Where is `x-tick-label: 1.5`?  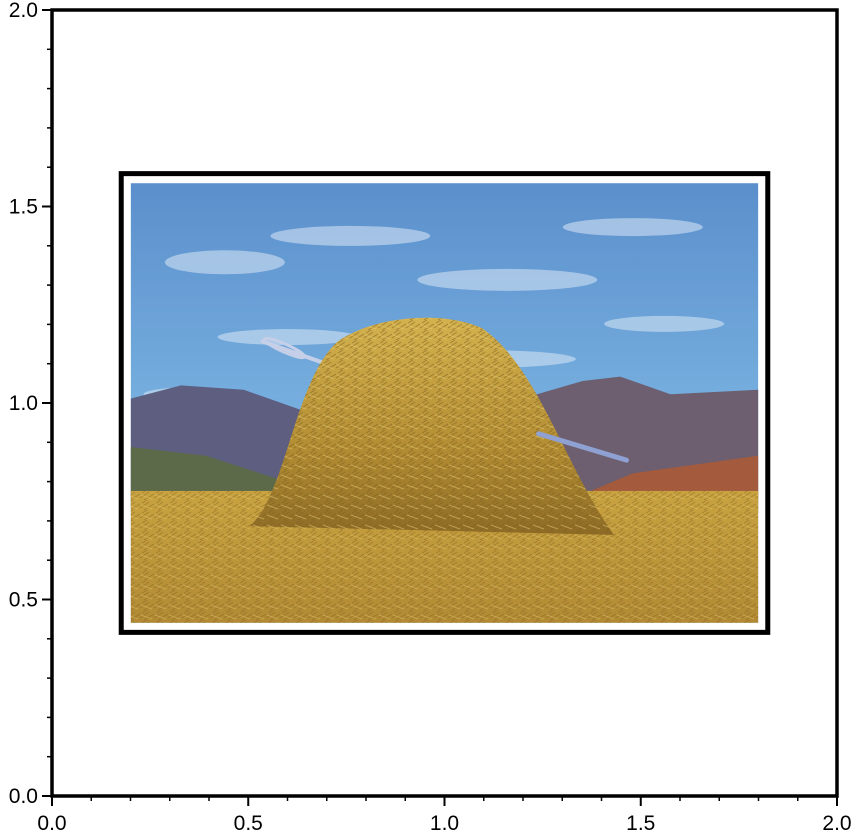 x-tick-label: 1.5 is located at coordinates (640, 822).